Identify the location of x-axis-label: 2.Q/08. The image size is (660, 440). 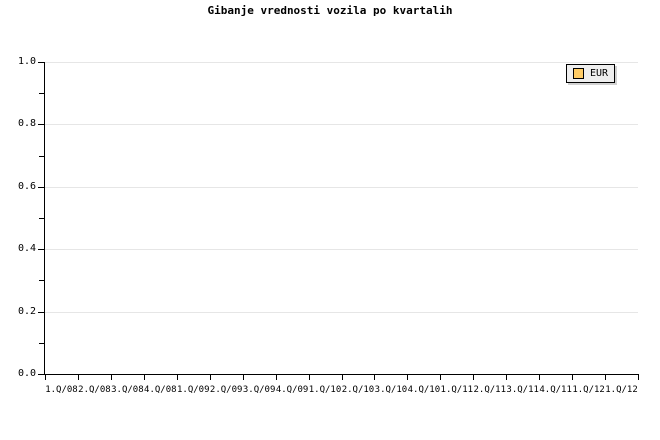
(94, 390).